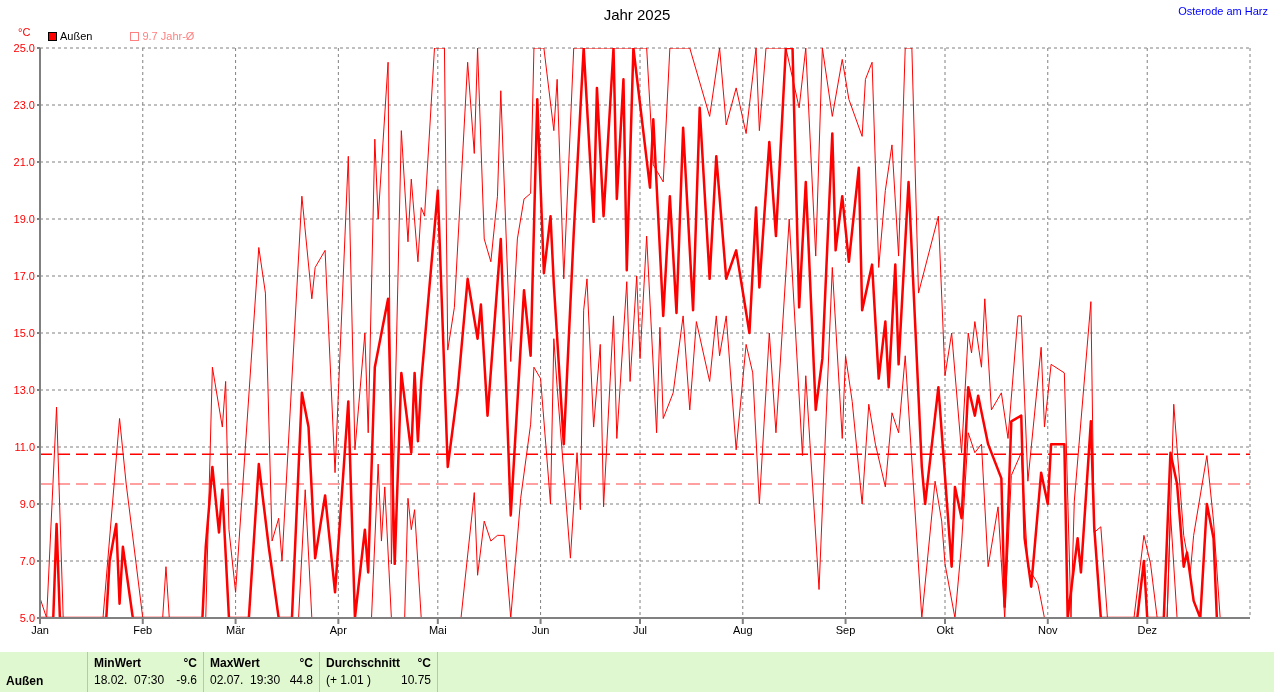 This screenshot has width=1274, height=692. I want to click on y-tick-label: 21.0, so click(24, 161).